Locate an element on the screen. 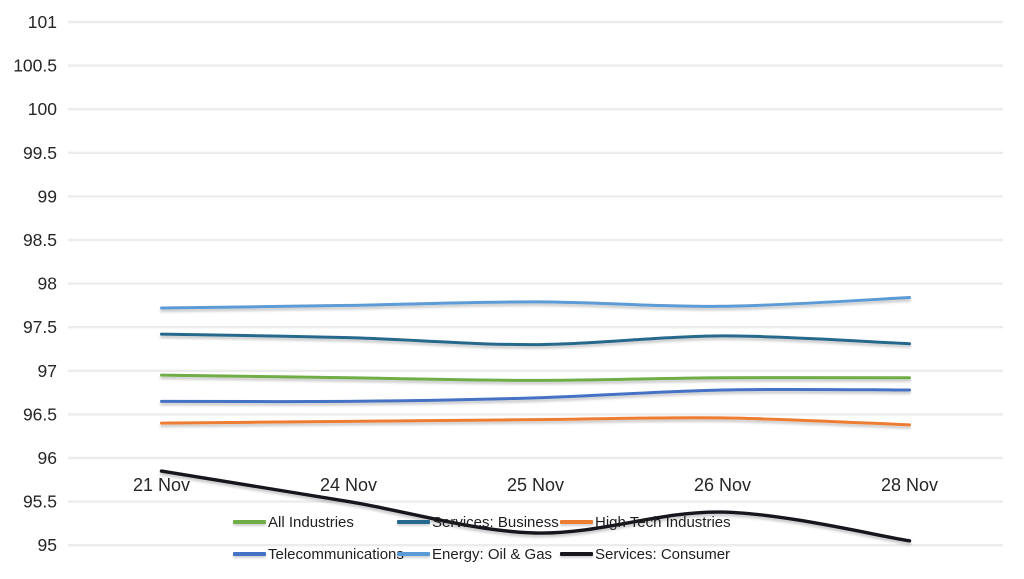 Image resolution: width=1024 pixels, height=579 pixels. y-axis-tick-label: 101 is located at coordinates (42, 22).